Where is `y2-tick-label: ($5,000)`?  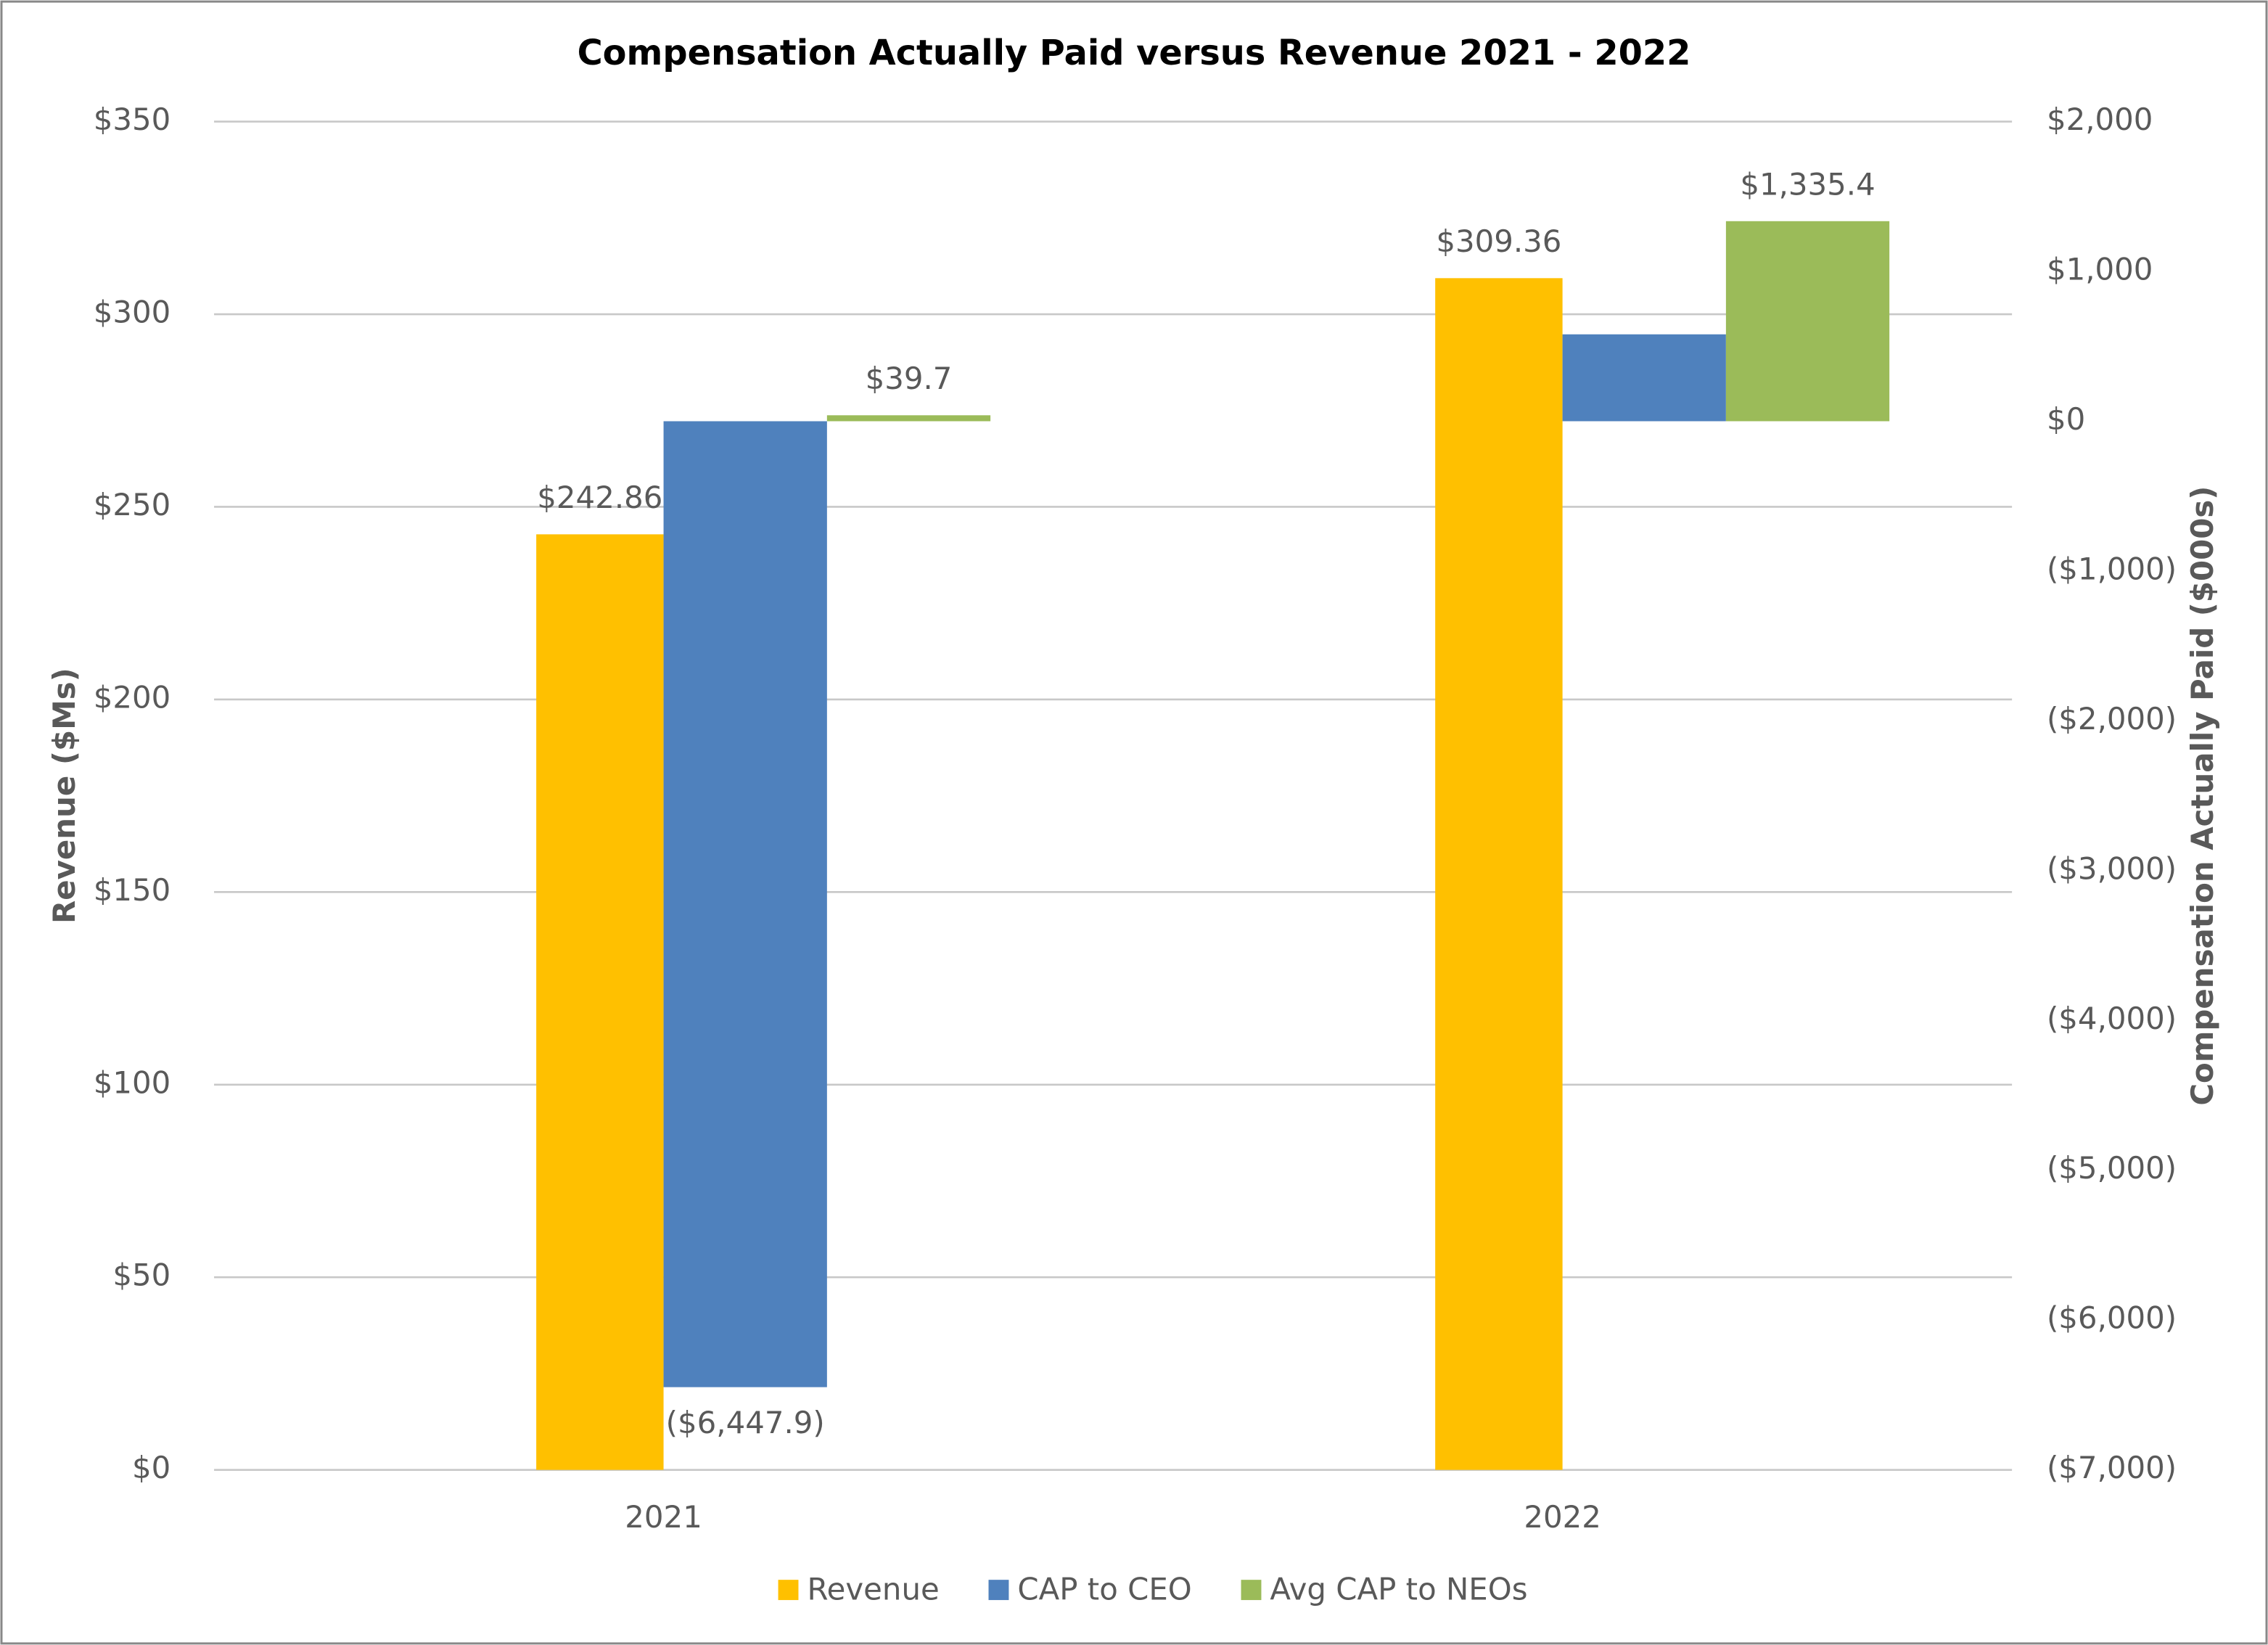 y2-tick-label: ($5,000) is located at coordinates (2112, 1168).